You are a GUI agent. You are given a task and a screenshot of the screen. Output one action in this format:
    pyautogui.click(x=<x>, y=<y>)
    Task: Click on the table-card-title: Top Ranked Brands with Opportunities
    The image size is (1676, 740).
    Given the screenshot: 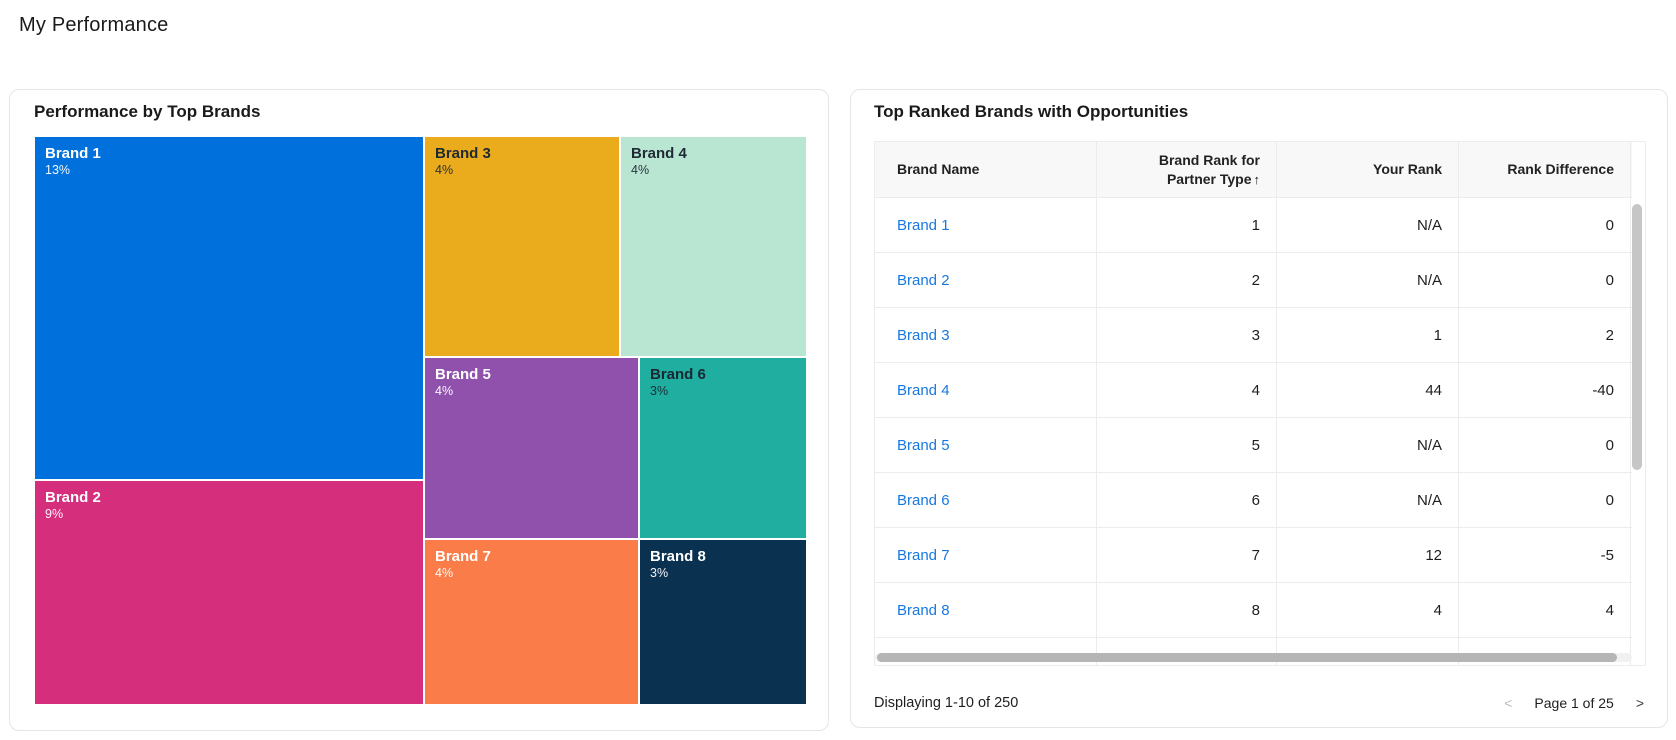 What is the action you would take?
    pyautogui.click(x=1031, y=111)
    